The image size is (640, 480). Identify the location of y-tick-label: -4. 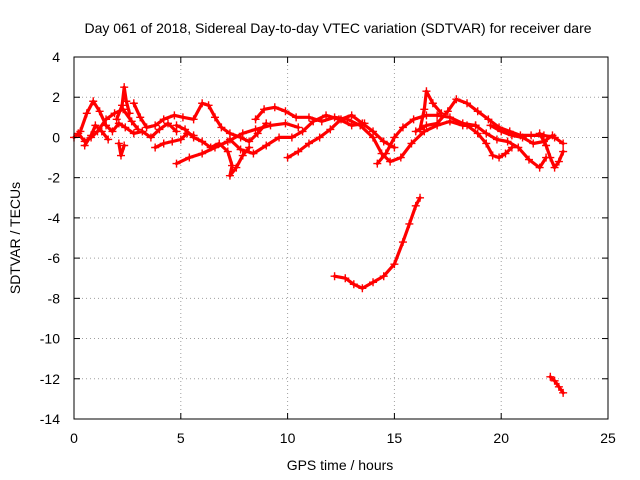
(54, 218).